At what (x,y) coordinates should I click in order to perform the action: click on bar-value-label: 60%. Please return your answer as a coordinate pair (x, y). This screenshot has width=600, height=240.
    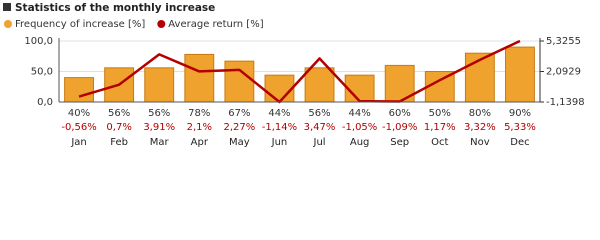
    Looking at the image, I should click on (400, 113).